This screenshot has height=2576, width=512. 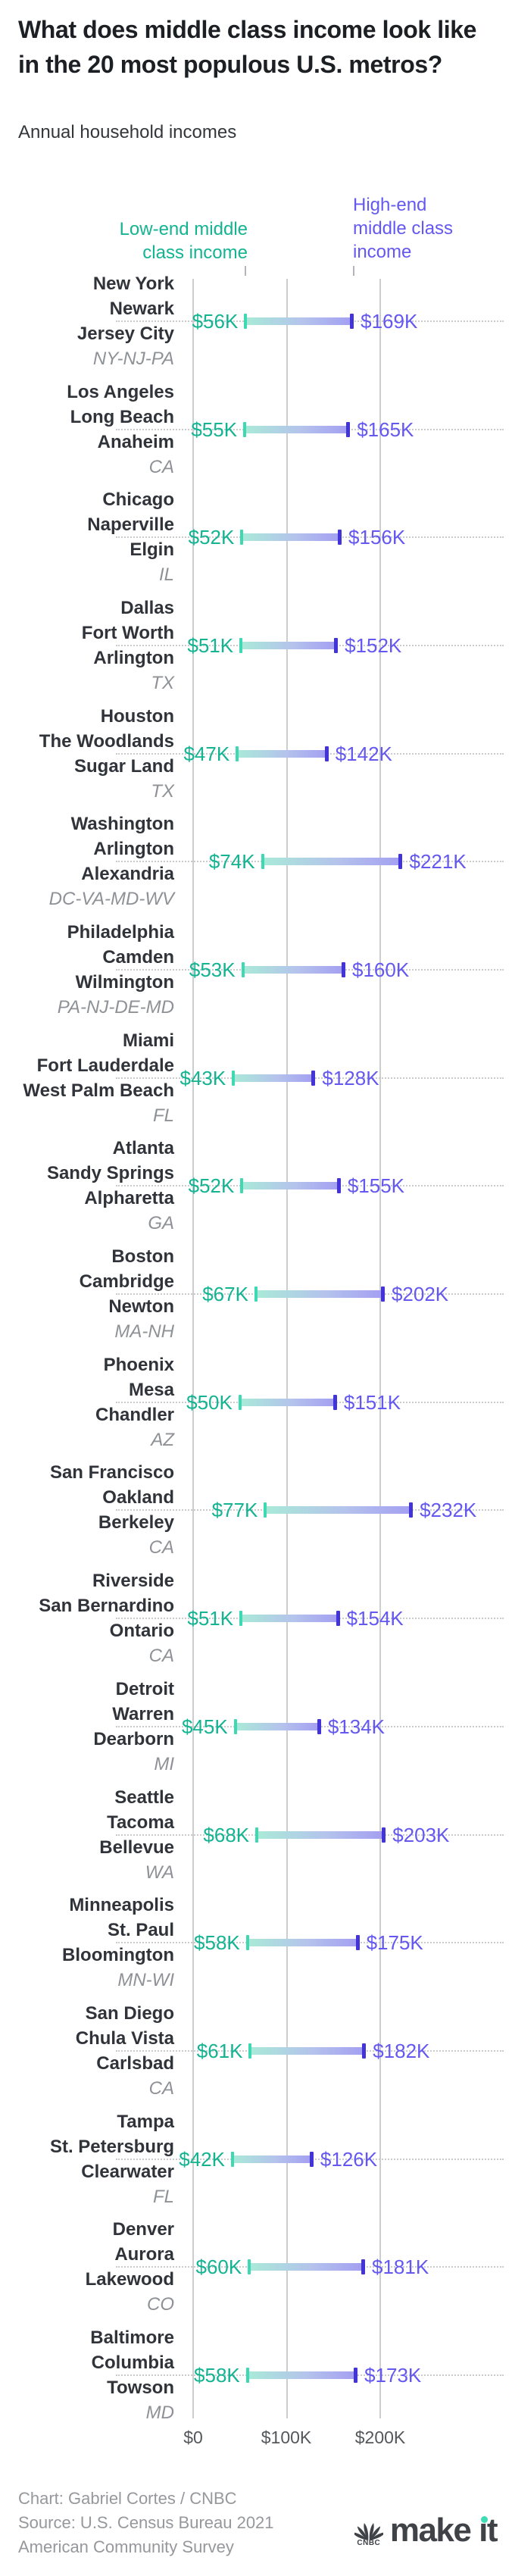 I want to click on metro-city-name: Fort Worth, so click(x=127, y=634).